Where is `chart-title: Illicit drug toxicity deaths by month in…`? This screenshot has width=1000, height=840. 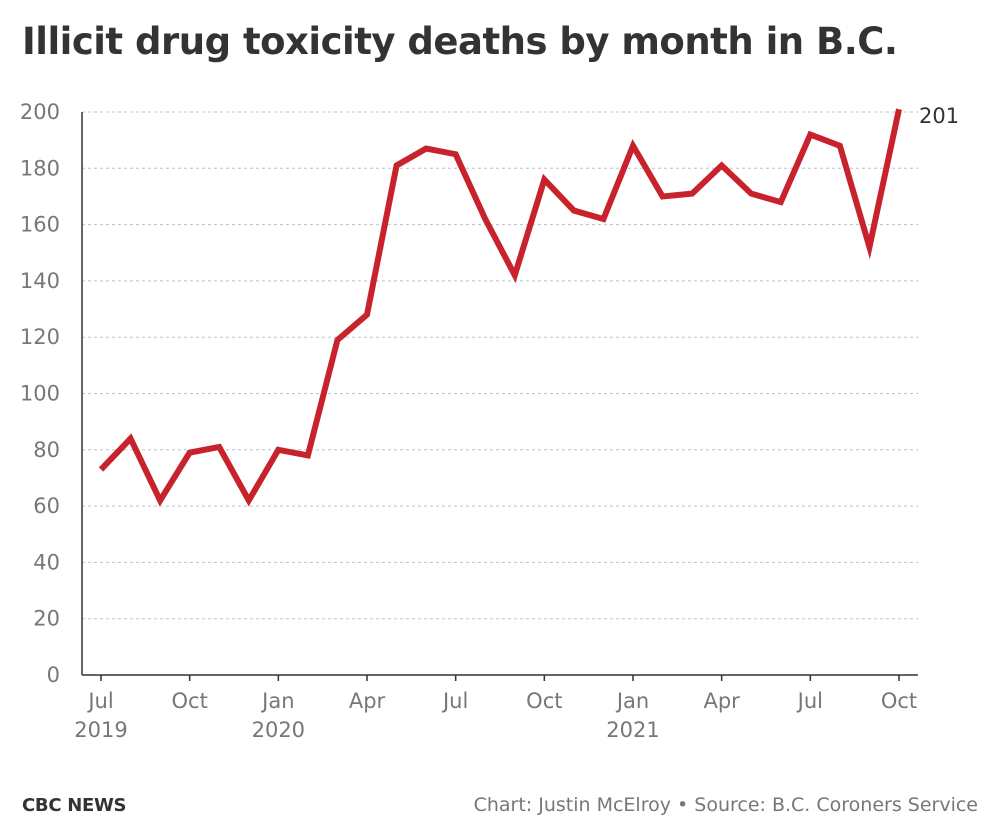 chart-title: Illicit drug toxicity deaths by month in… is located at coordinates (460, 41).